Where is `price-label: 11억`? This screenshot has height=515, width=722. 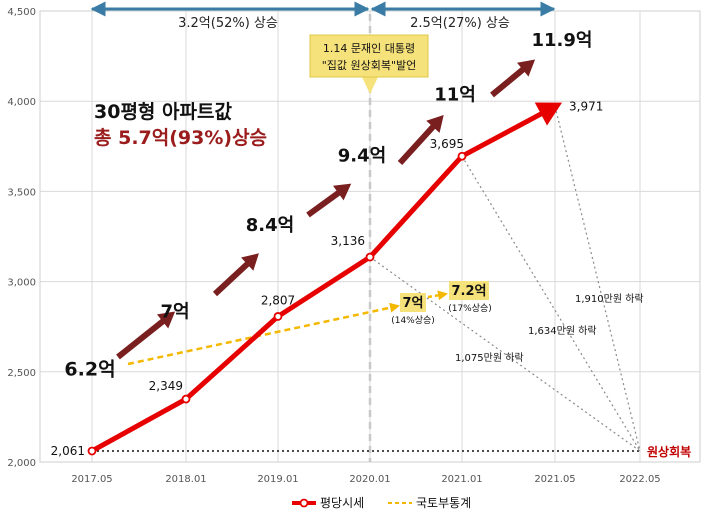 price-label: 11억 is located at coordinates (455, 94).